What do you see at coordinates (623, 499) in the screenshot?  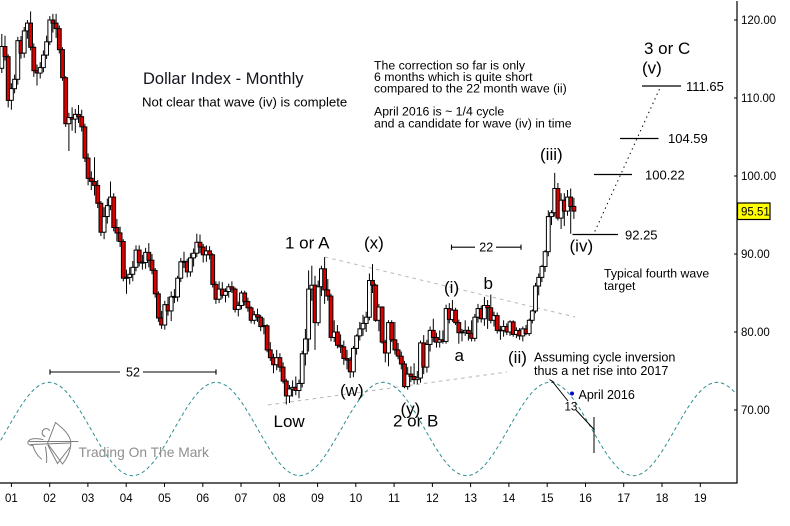 I see `svg-text: 17` at bounding box center [623, 499].